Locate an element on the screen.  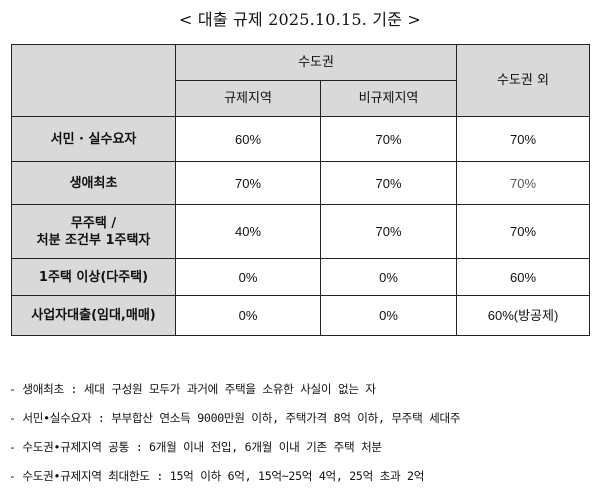
header-outside-capital: 수도권 외 is located at coordinates (523, 80).